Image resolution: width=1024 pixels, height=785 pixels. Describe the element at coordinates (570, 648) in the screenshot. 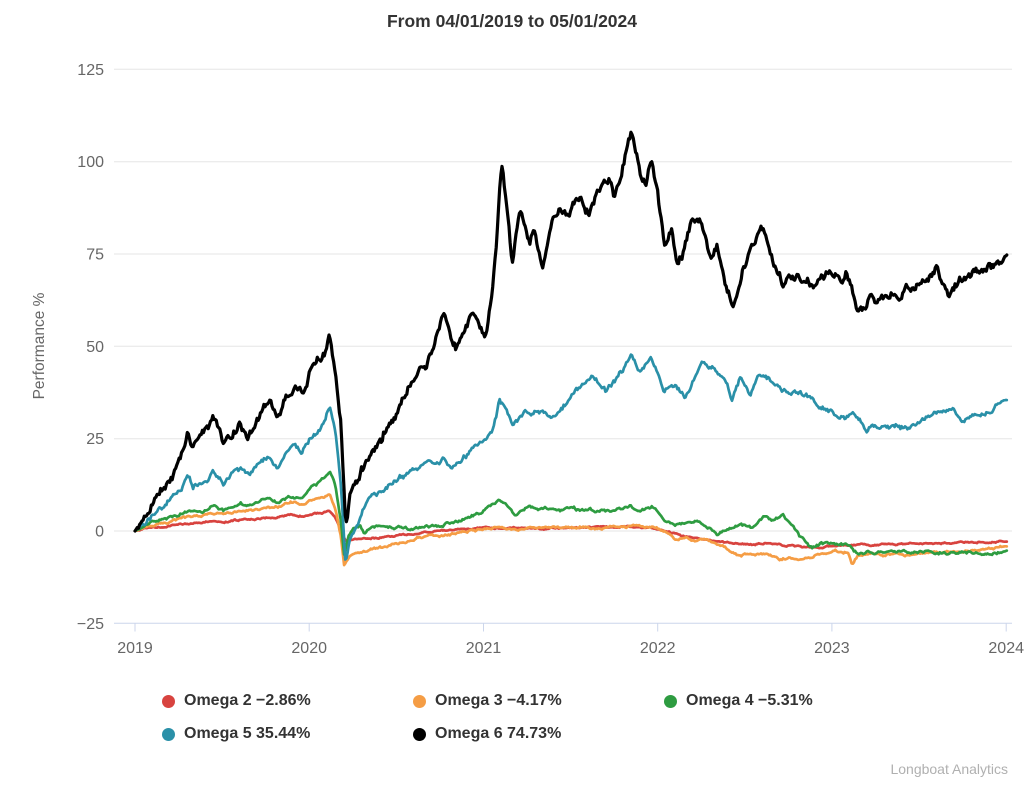

I see `x-axis-labels: 2019 2020 2021 2022 2023 2024` at that location.